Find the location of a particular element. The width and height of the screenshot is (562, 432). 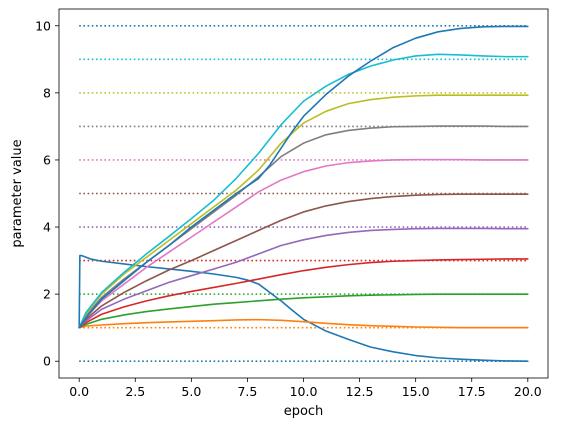

x-tick-label-0: 0.0 is located at coordinates (79, 391).